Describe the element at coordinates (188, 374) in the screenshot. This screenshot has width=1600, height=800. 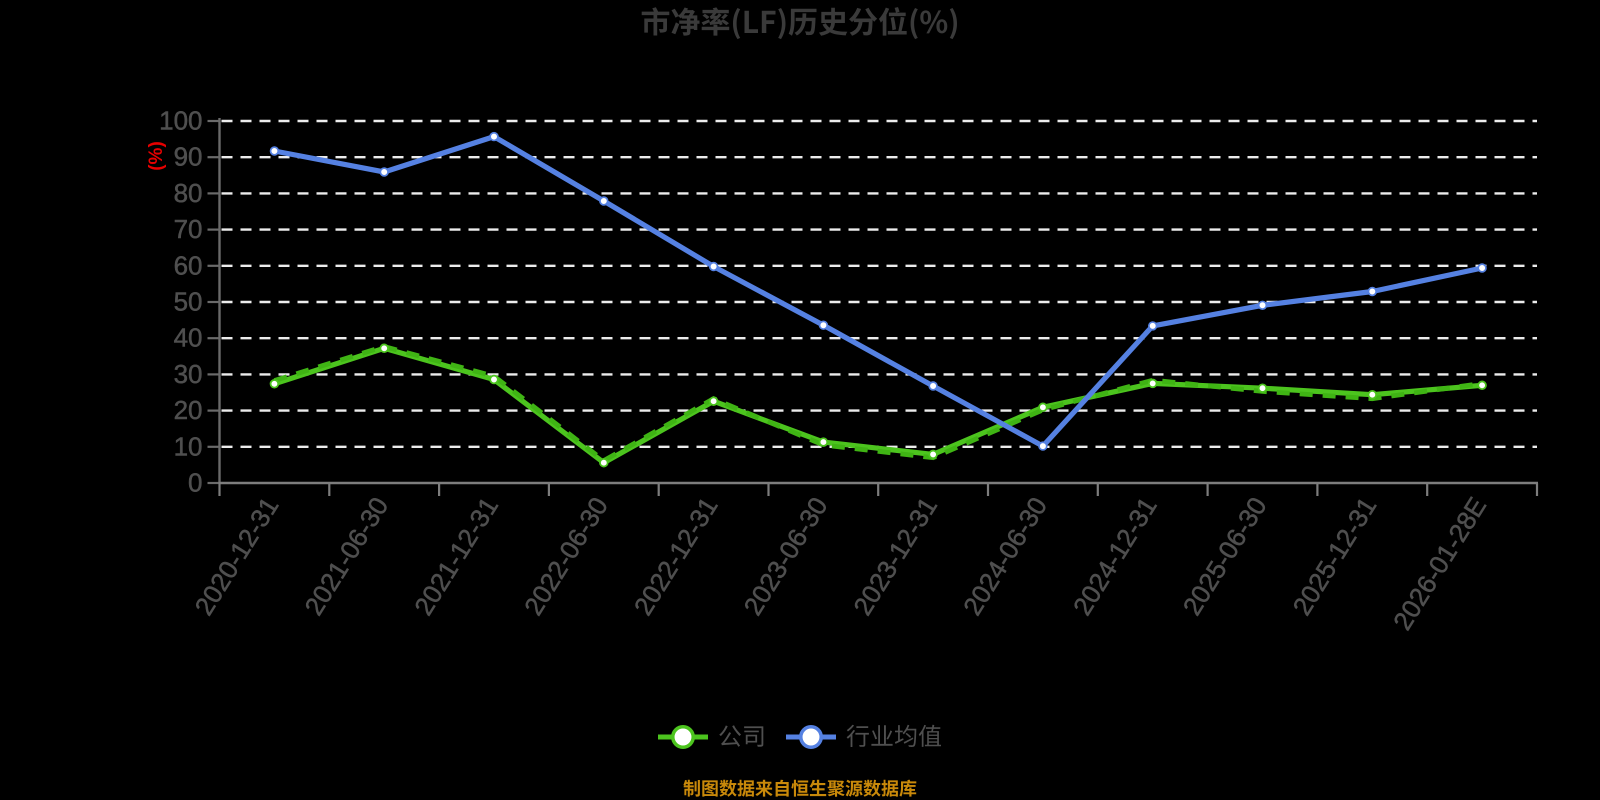
I see `svg-text: 30` at that location.